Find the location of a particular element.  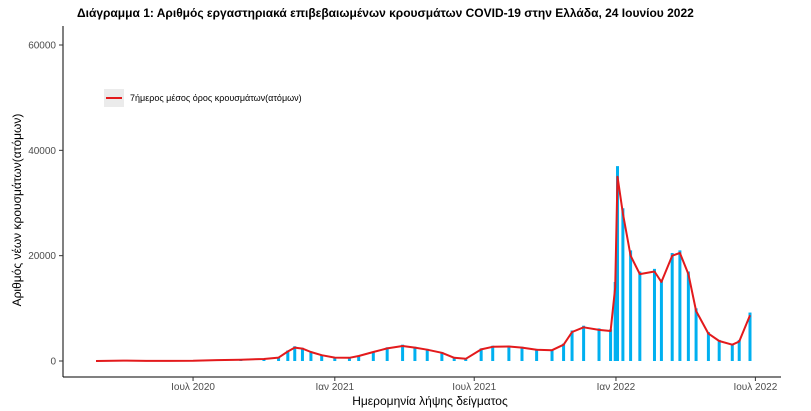

legend: 7ήμερος μέσος όρος κρουσμάτων(ατόμων) is located at coordinates (203, 98).